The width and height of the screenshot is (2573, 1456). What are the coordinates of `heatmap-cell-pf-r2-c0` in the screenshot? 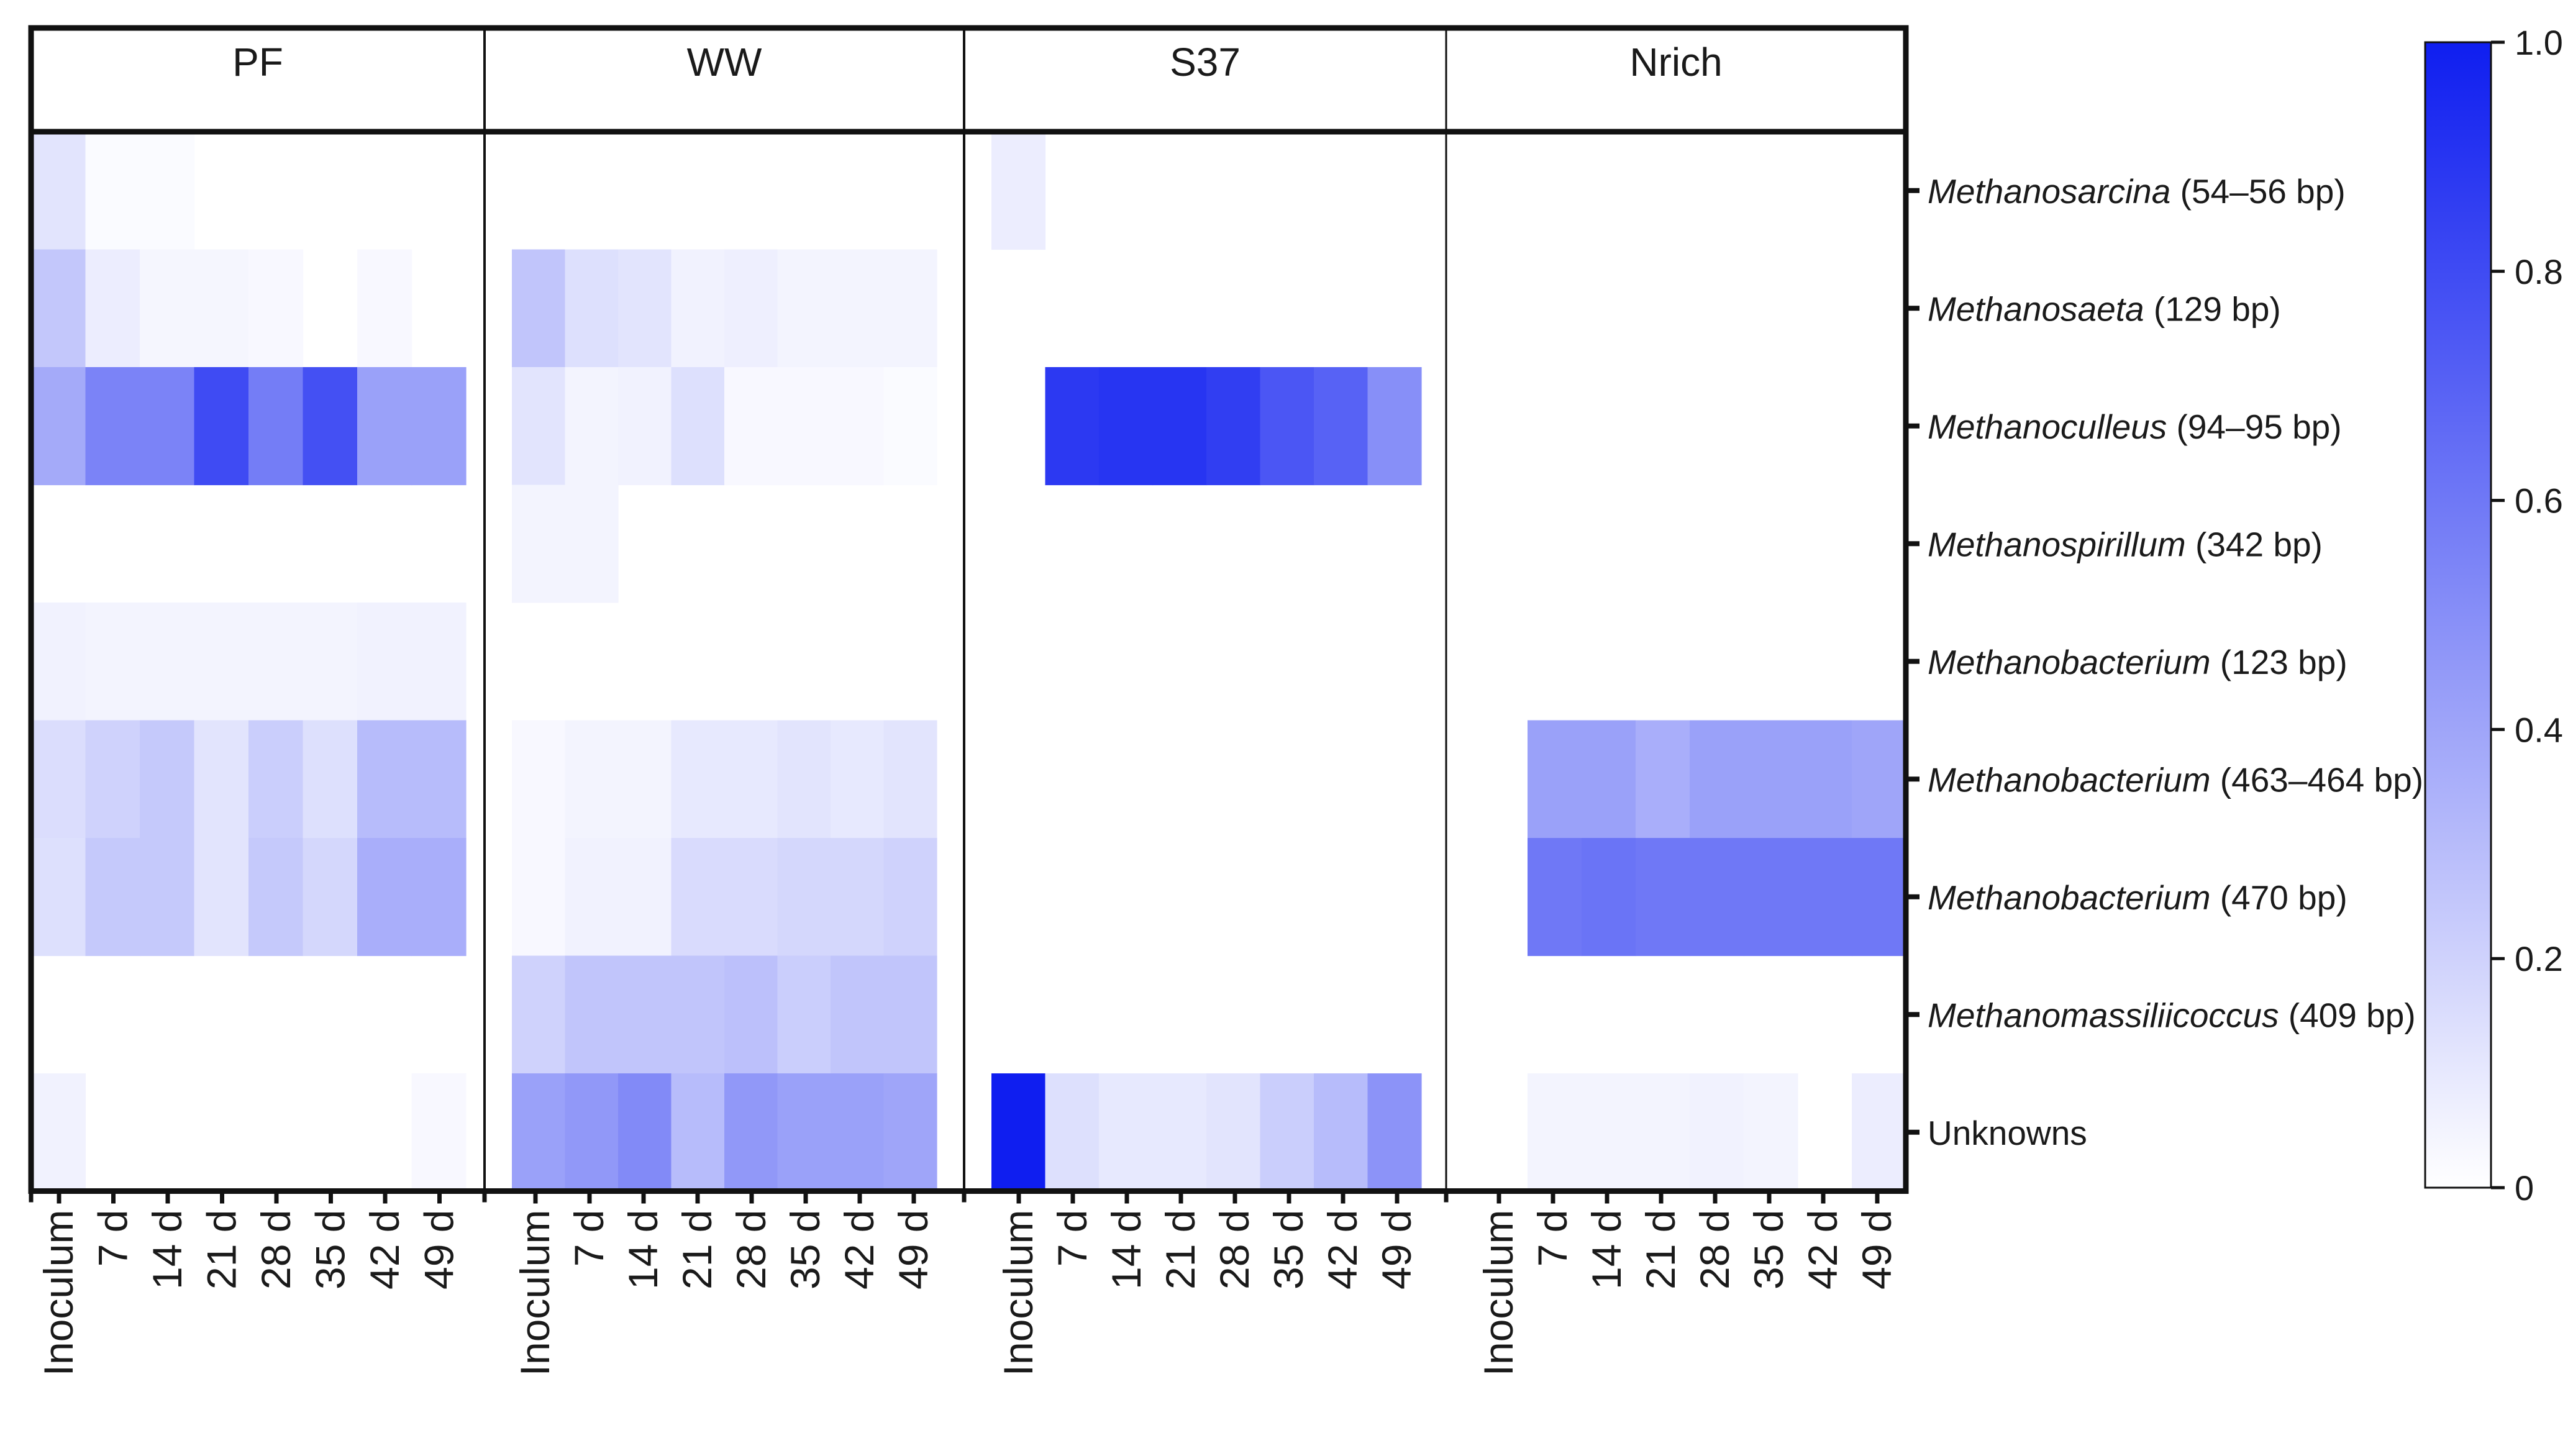 It's located at (58, 426).